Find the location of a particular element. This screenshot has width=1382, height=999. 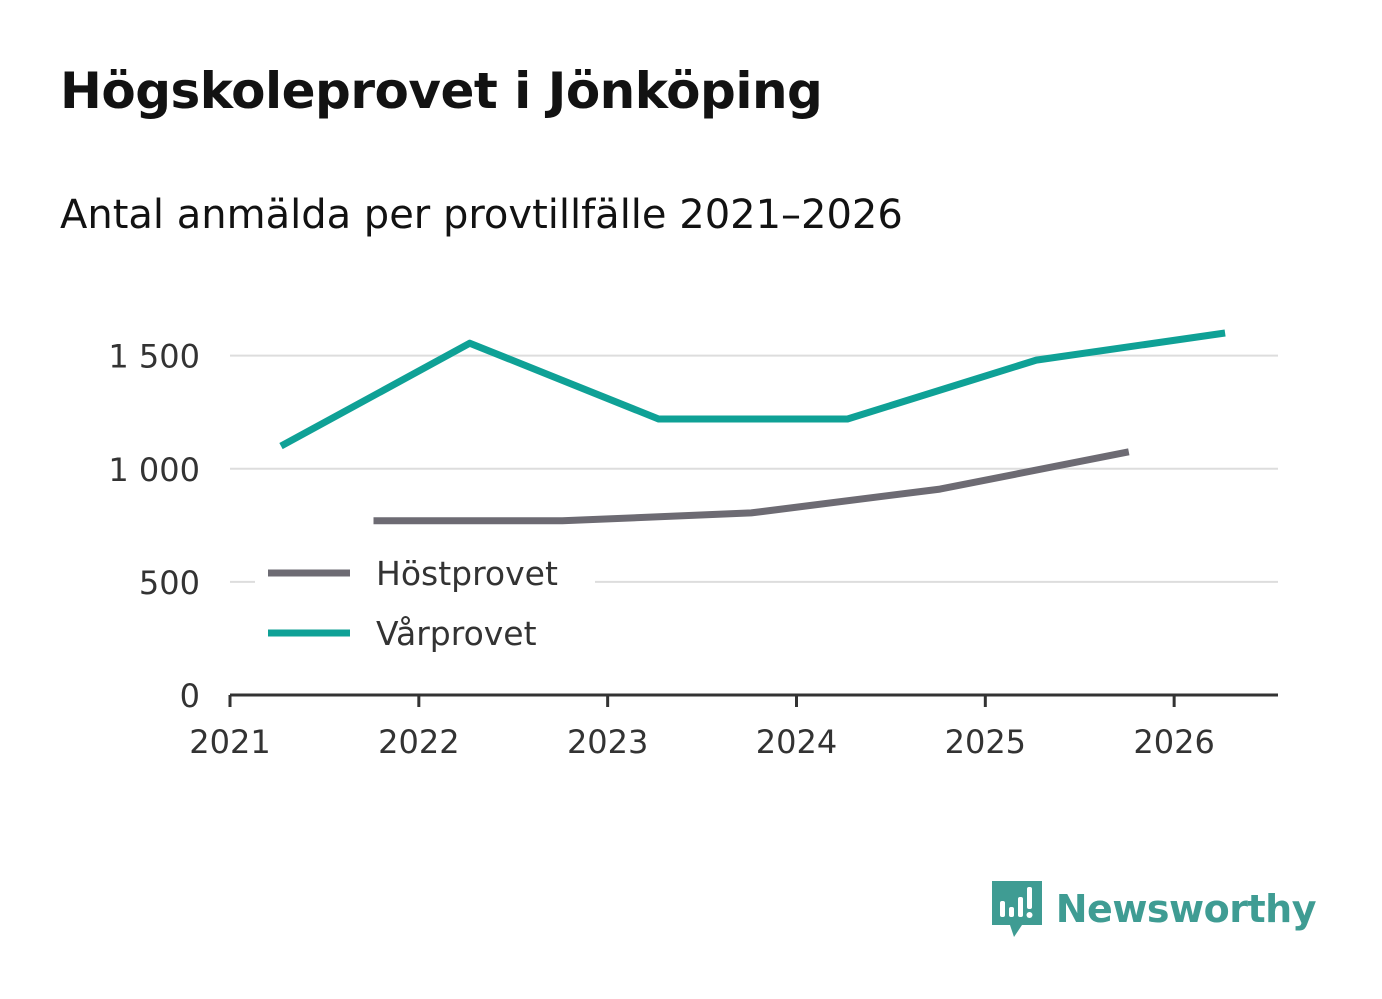

brand-name: Newsworthy is located at coordinates (1186, 909).